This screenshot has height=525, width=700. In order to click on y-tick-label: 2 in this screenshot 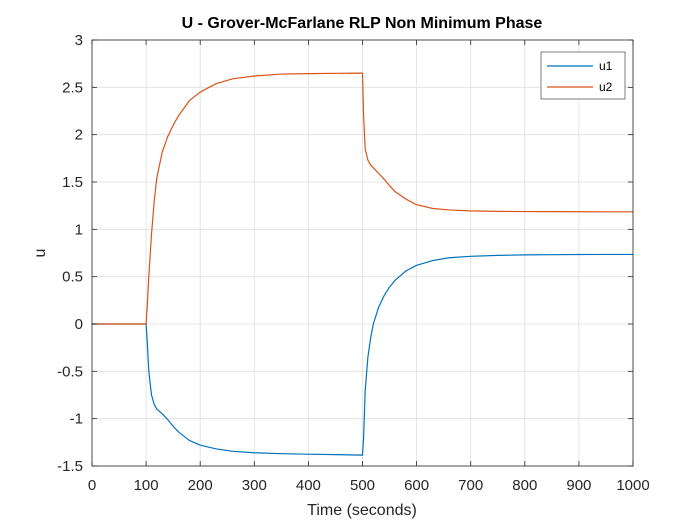, I will do `click(79, 135)`.